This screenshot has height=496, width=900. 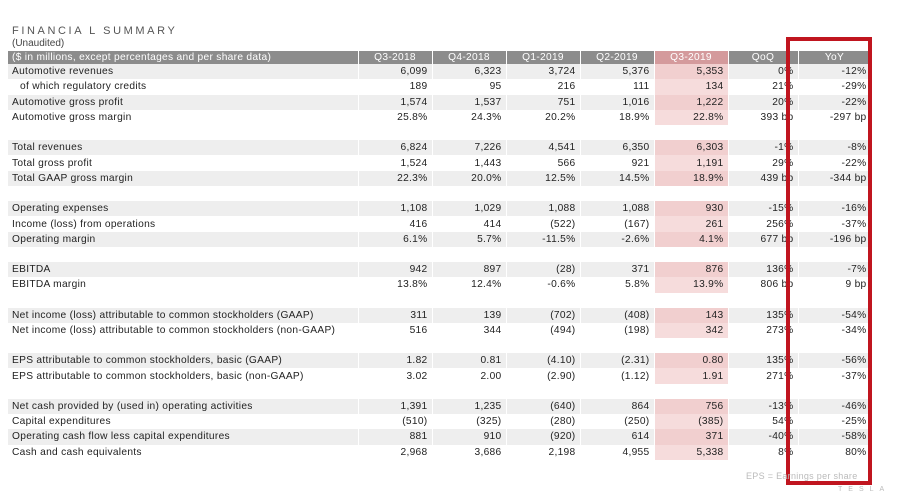 I want to click on column-header-q4-2018: Q4-2018, so click(x=469, y=57).